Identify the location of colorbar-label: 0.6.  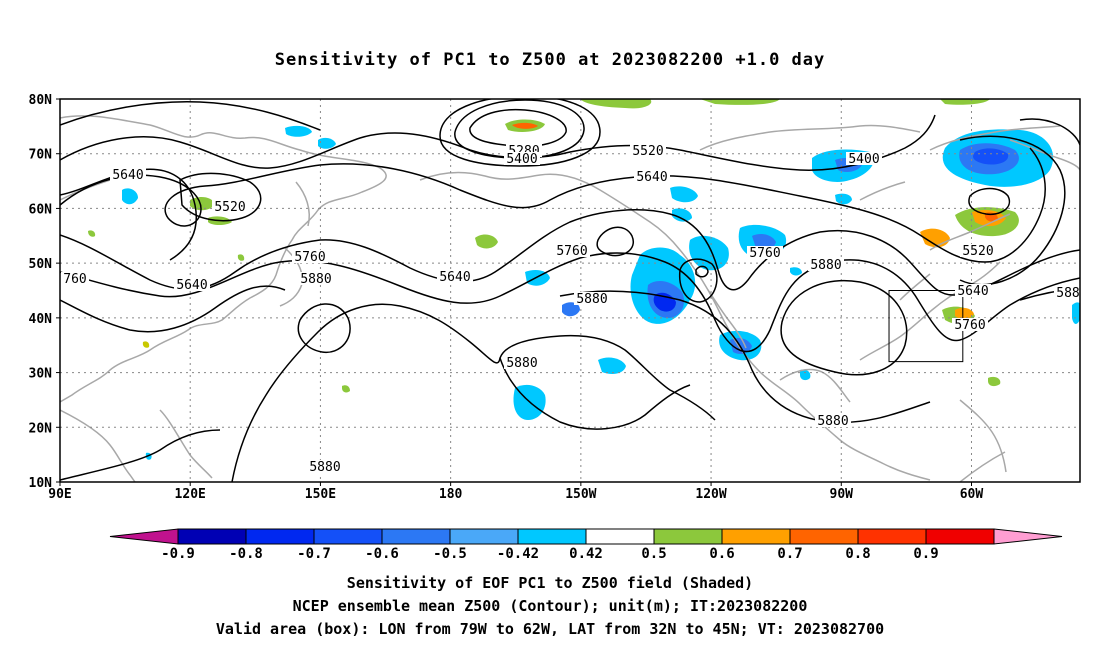
(721, 554).